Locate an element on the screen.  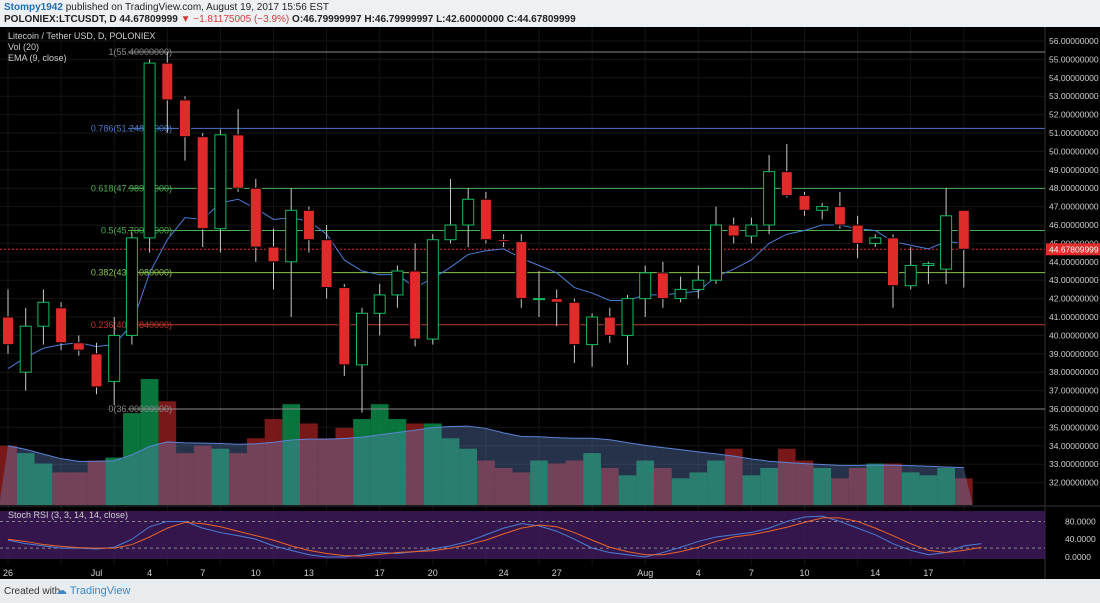
price-axis-label: 55.00000000 is located at coordinates (1074, 59).